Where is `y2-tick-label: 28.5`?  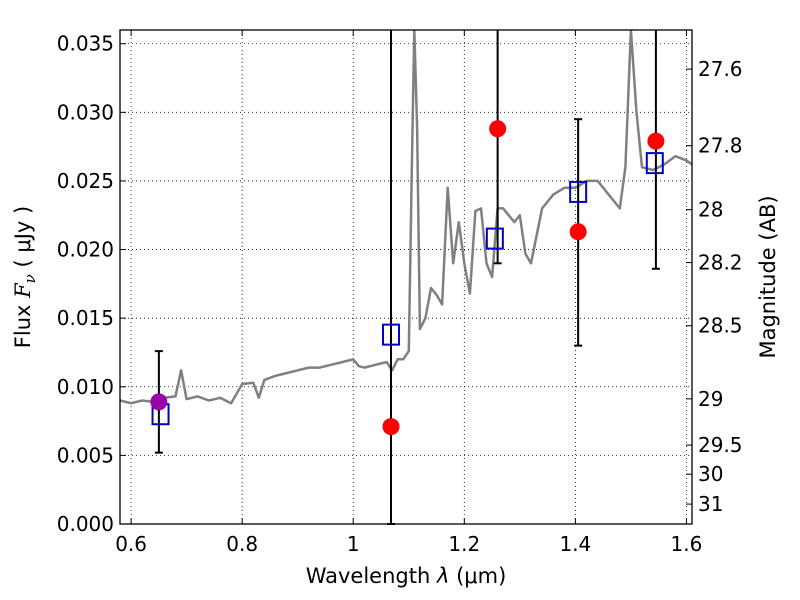 y2-tick-label: 28.5 is located at coordinates (720, 326).